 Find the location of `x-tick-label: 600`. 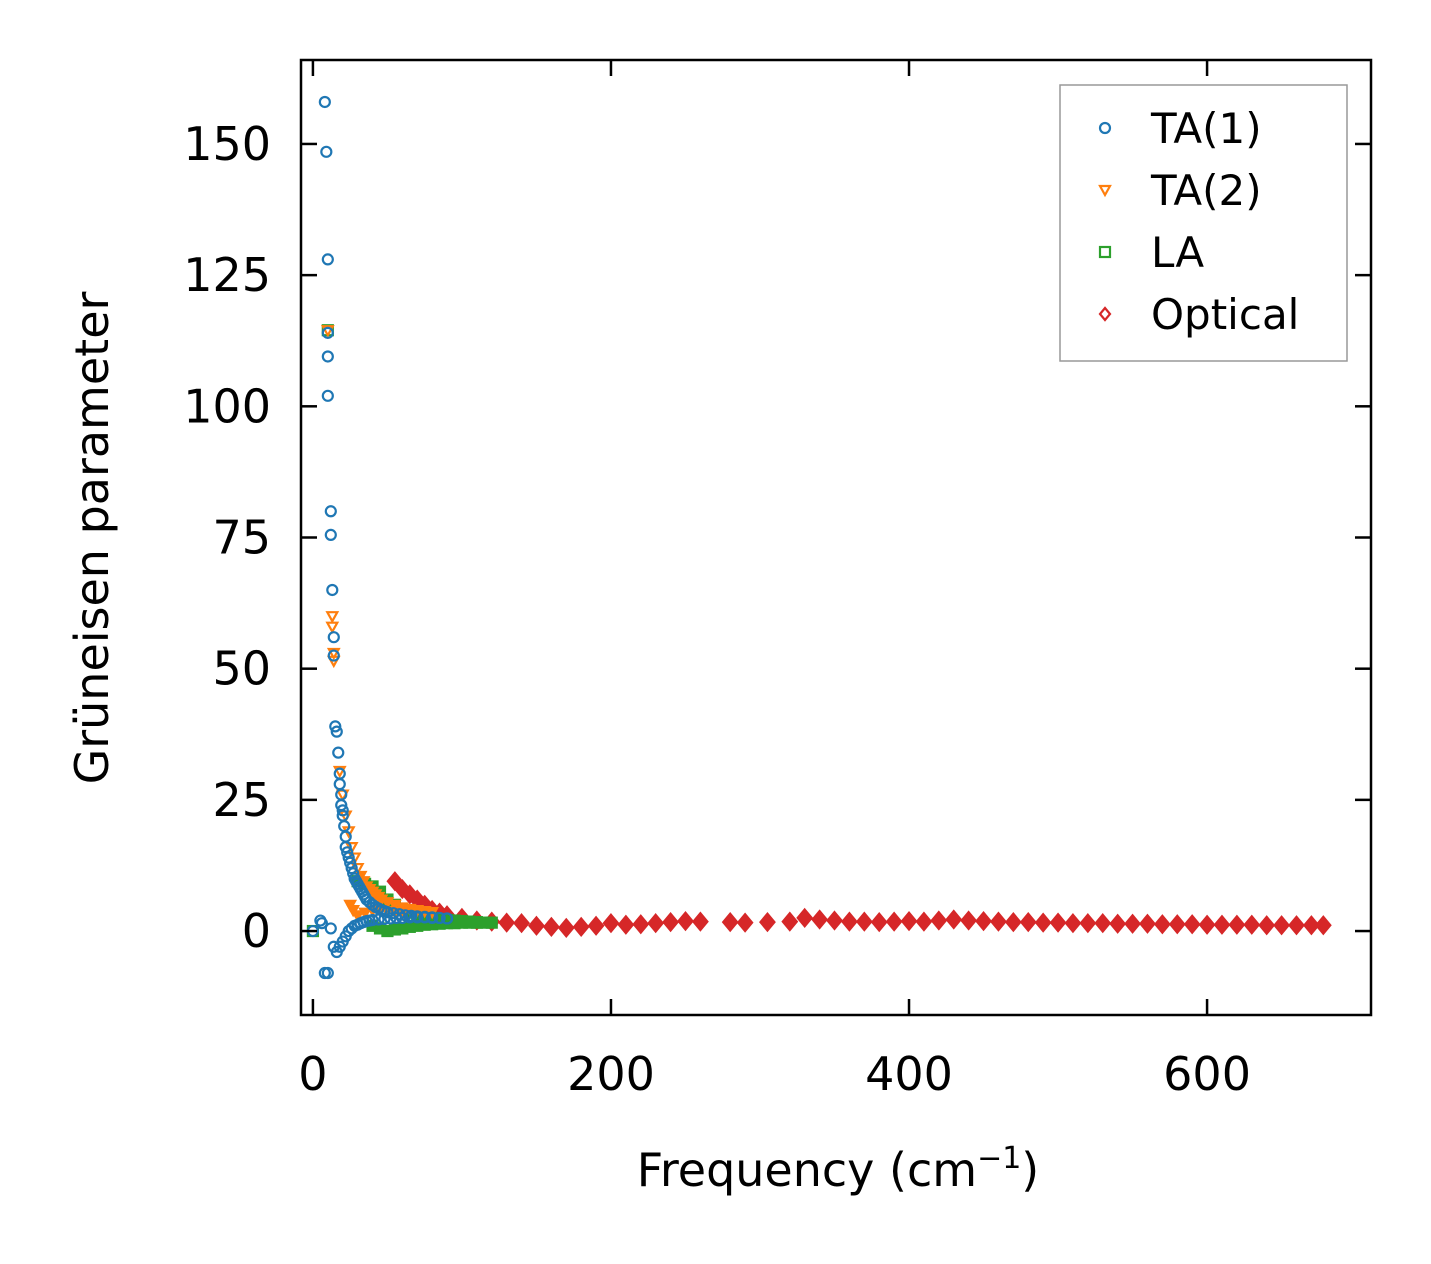

x-tick-label: 600 is located at coordinates (1207, 1074).